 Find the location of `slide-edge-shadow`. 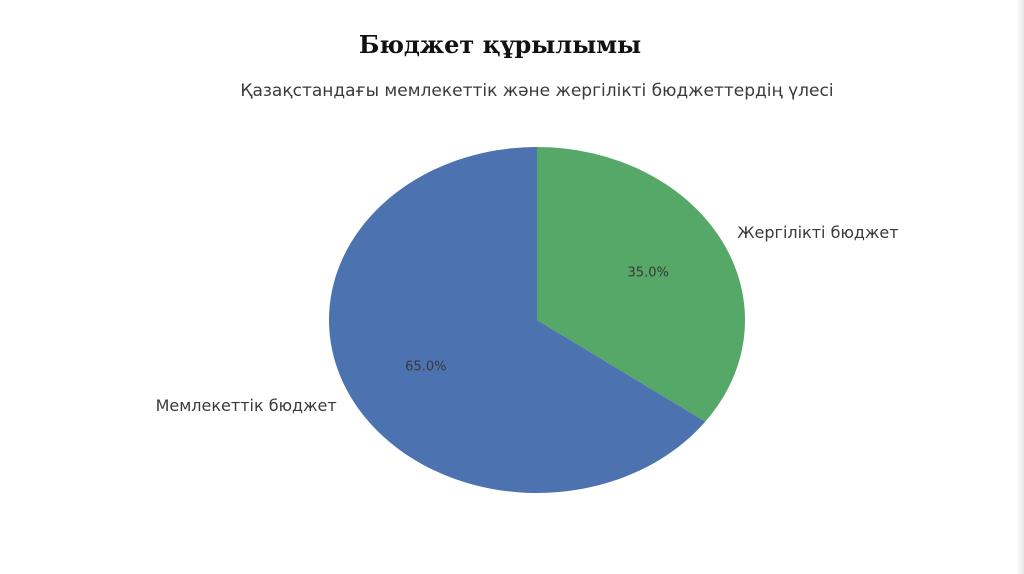

slide-edge-shadow is located at coordinates (1020, 287).